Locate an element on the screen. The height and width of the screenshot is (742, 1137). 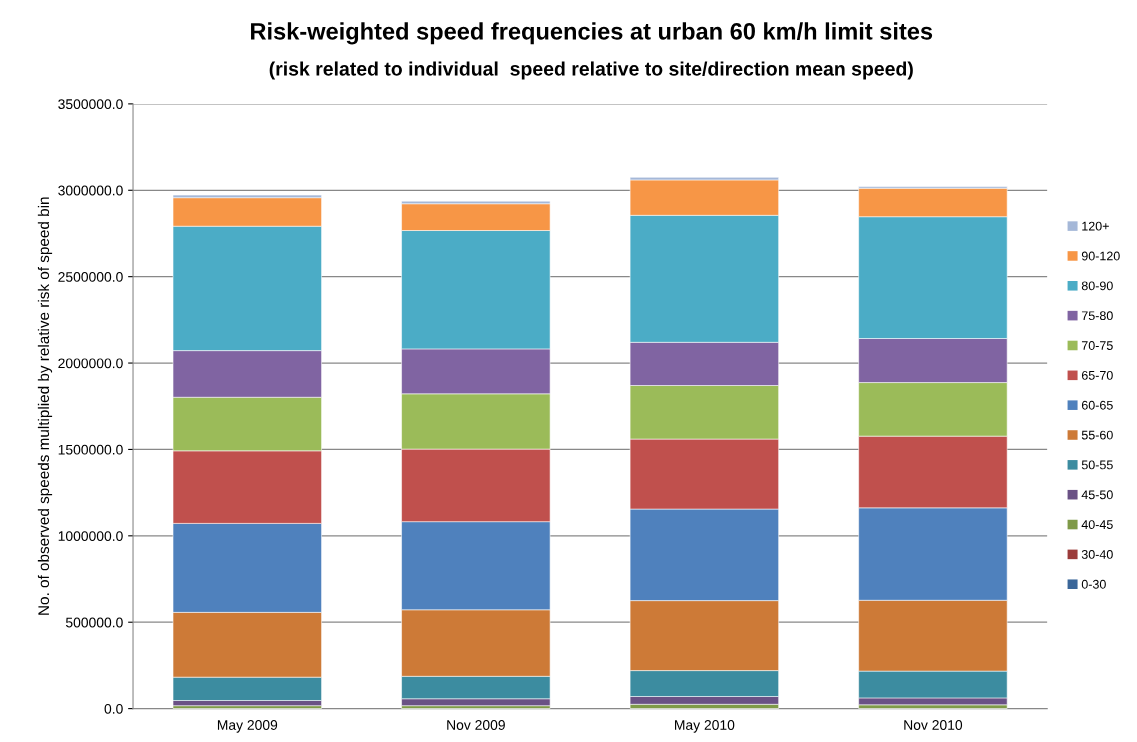
chart-title: Risk-weighted speed frequencies at urban 60 km/h limit sites is located at coordinates (592, 33).